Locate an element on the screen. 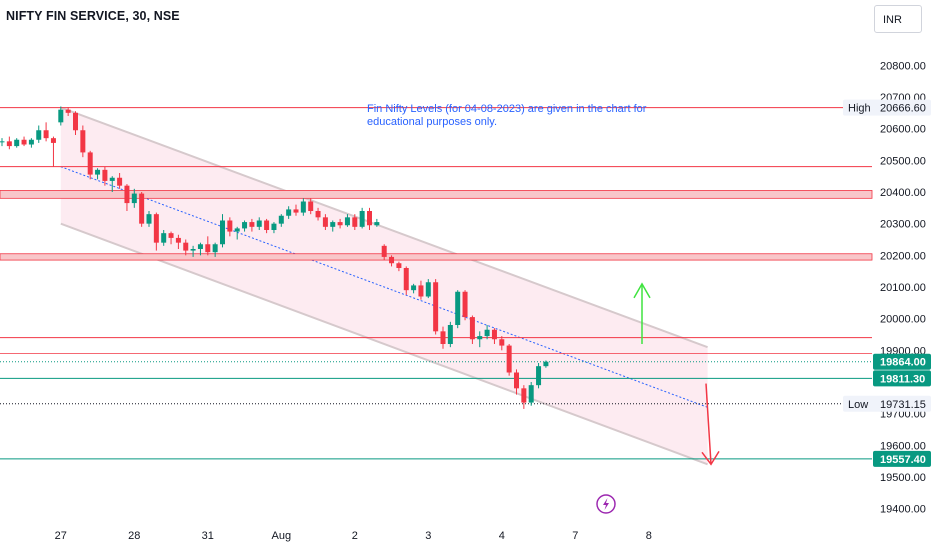 The width and height of the screenshot is (932, 550). price-tag-value: 19557.40 is located at coordinates (903, 460).